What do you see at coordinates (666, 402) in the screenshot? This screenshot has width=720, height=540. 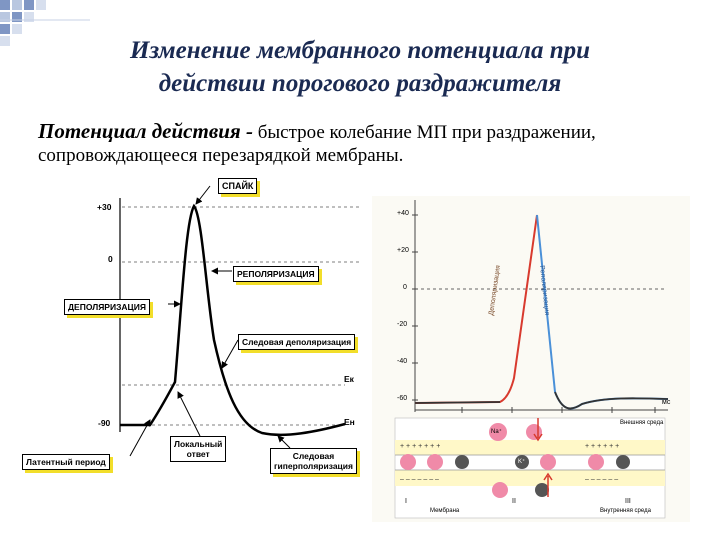 I see `right-x-unit: мс` at bounding box center [666, 402].